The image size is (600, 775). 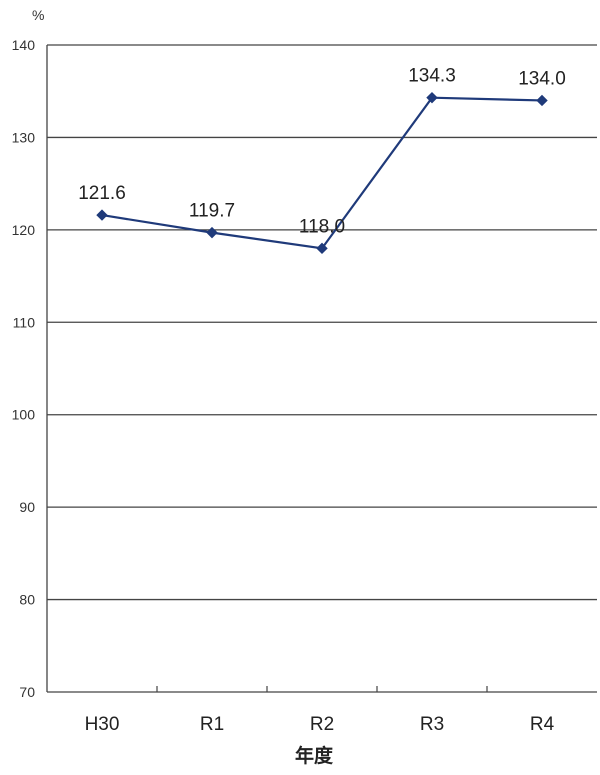 I want to click on y-tick-label: 90, so click(x=27, y=507).